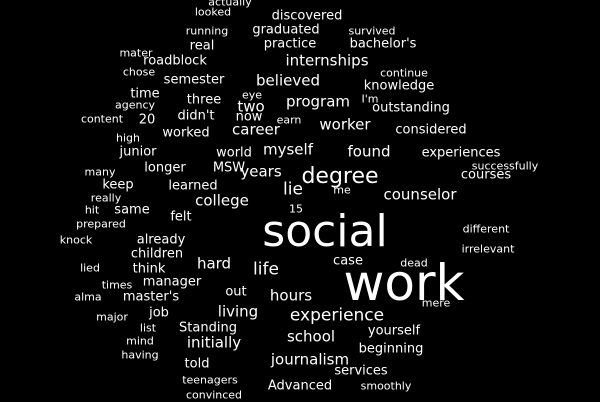 The height and width of the screenshot is (402, 600). Describe the element at coordinates (411, 108) in the screenshot. I see `word-outstanding: outstanding` at that location.